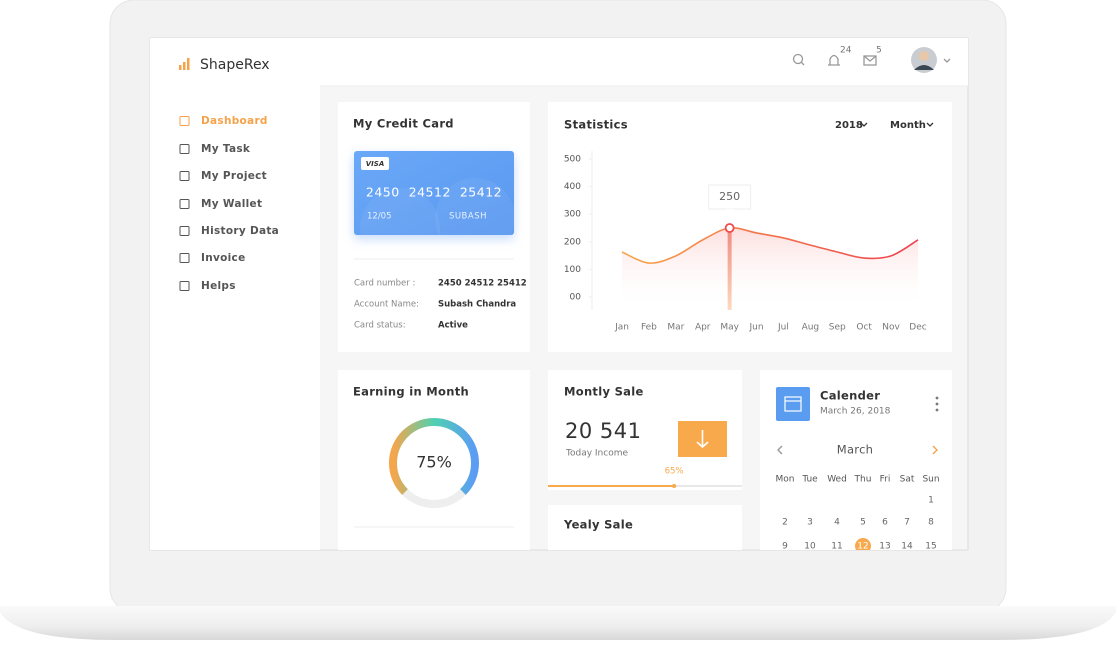 This screenshot has width=1116, height=659. What do you see at coordinates (935, 450) in the screenshot?
I see `next-month` at bounding box center [935, 450].